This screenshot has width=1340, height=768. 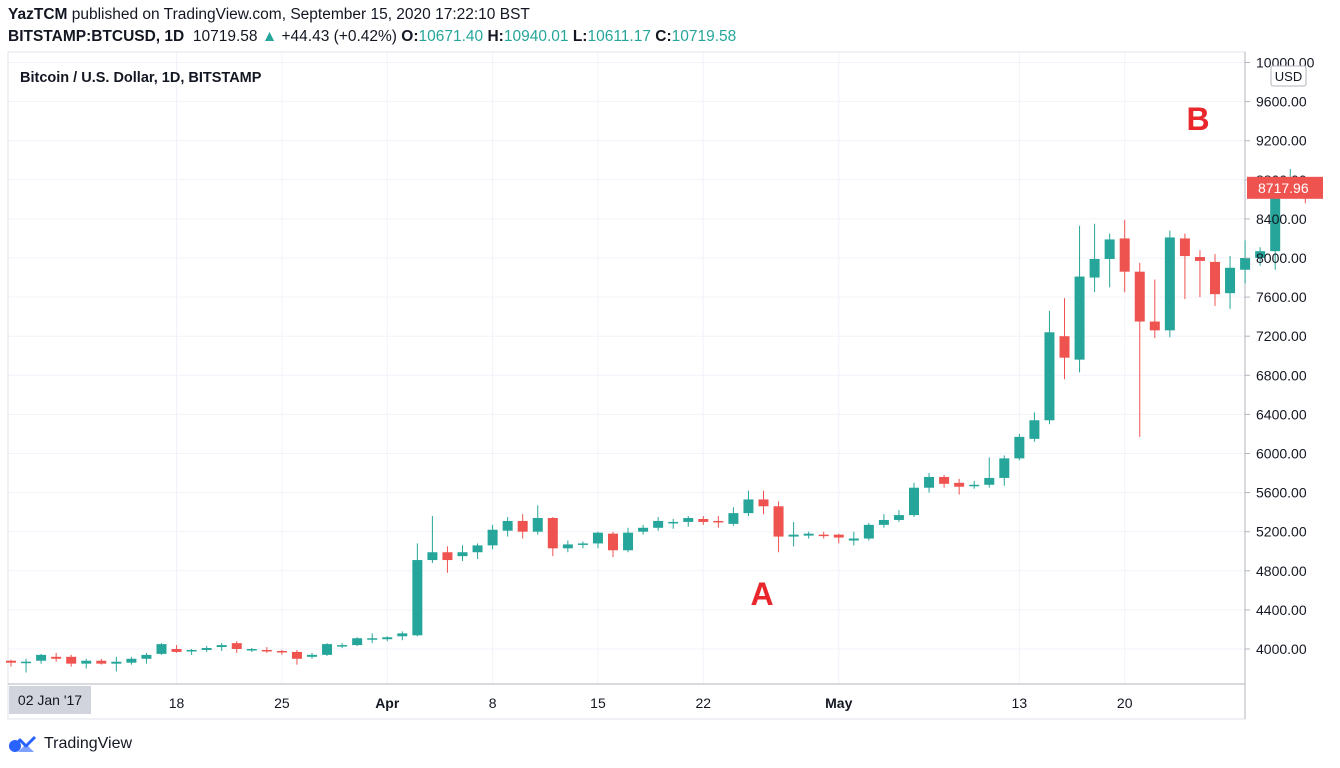 What do you see at coordinates (704, 36) in the screenshot?
I see `close-value: 10719.58` at bounding box center [704, 36].